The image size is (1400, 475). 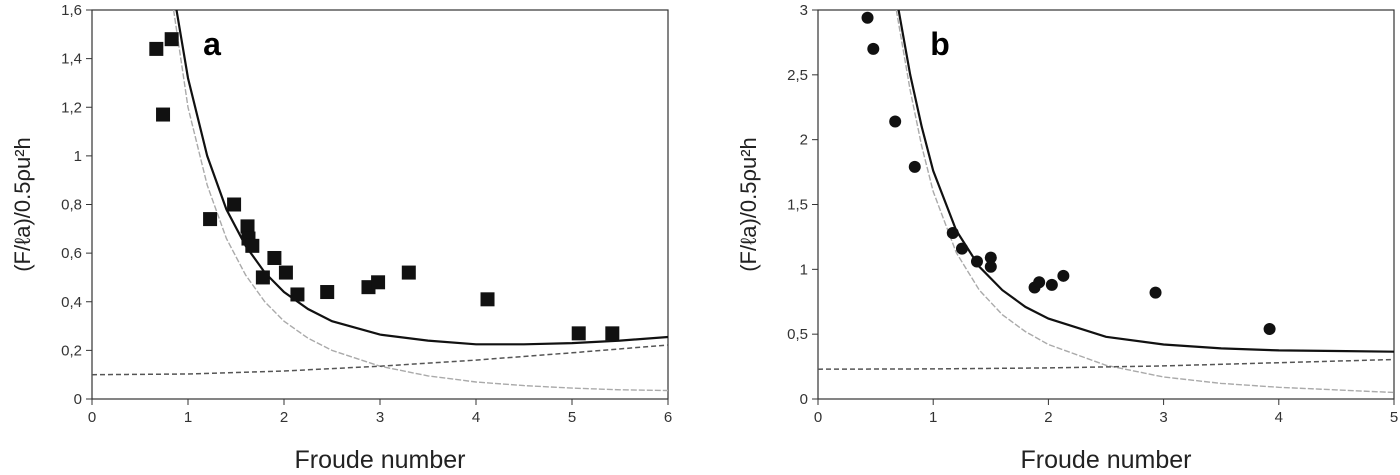 I want to click on y-tick-label: 1,2, so click(x=71, y=107).